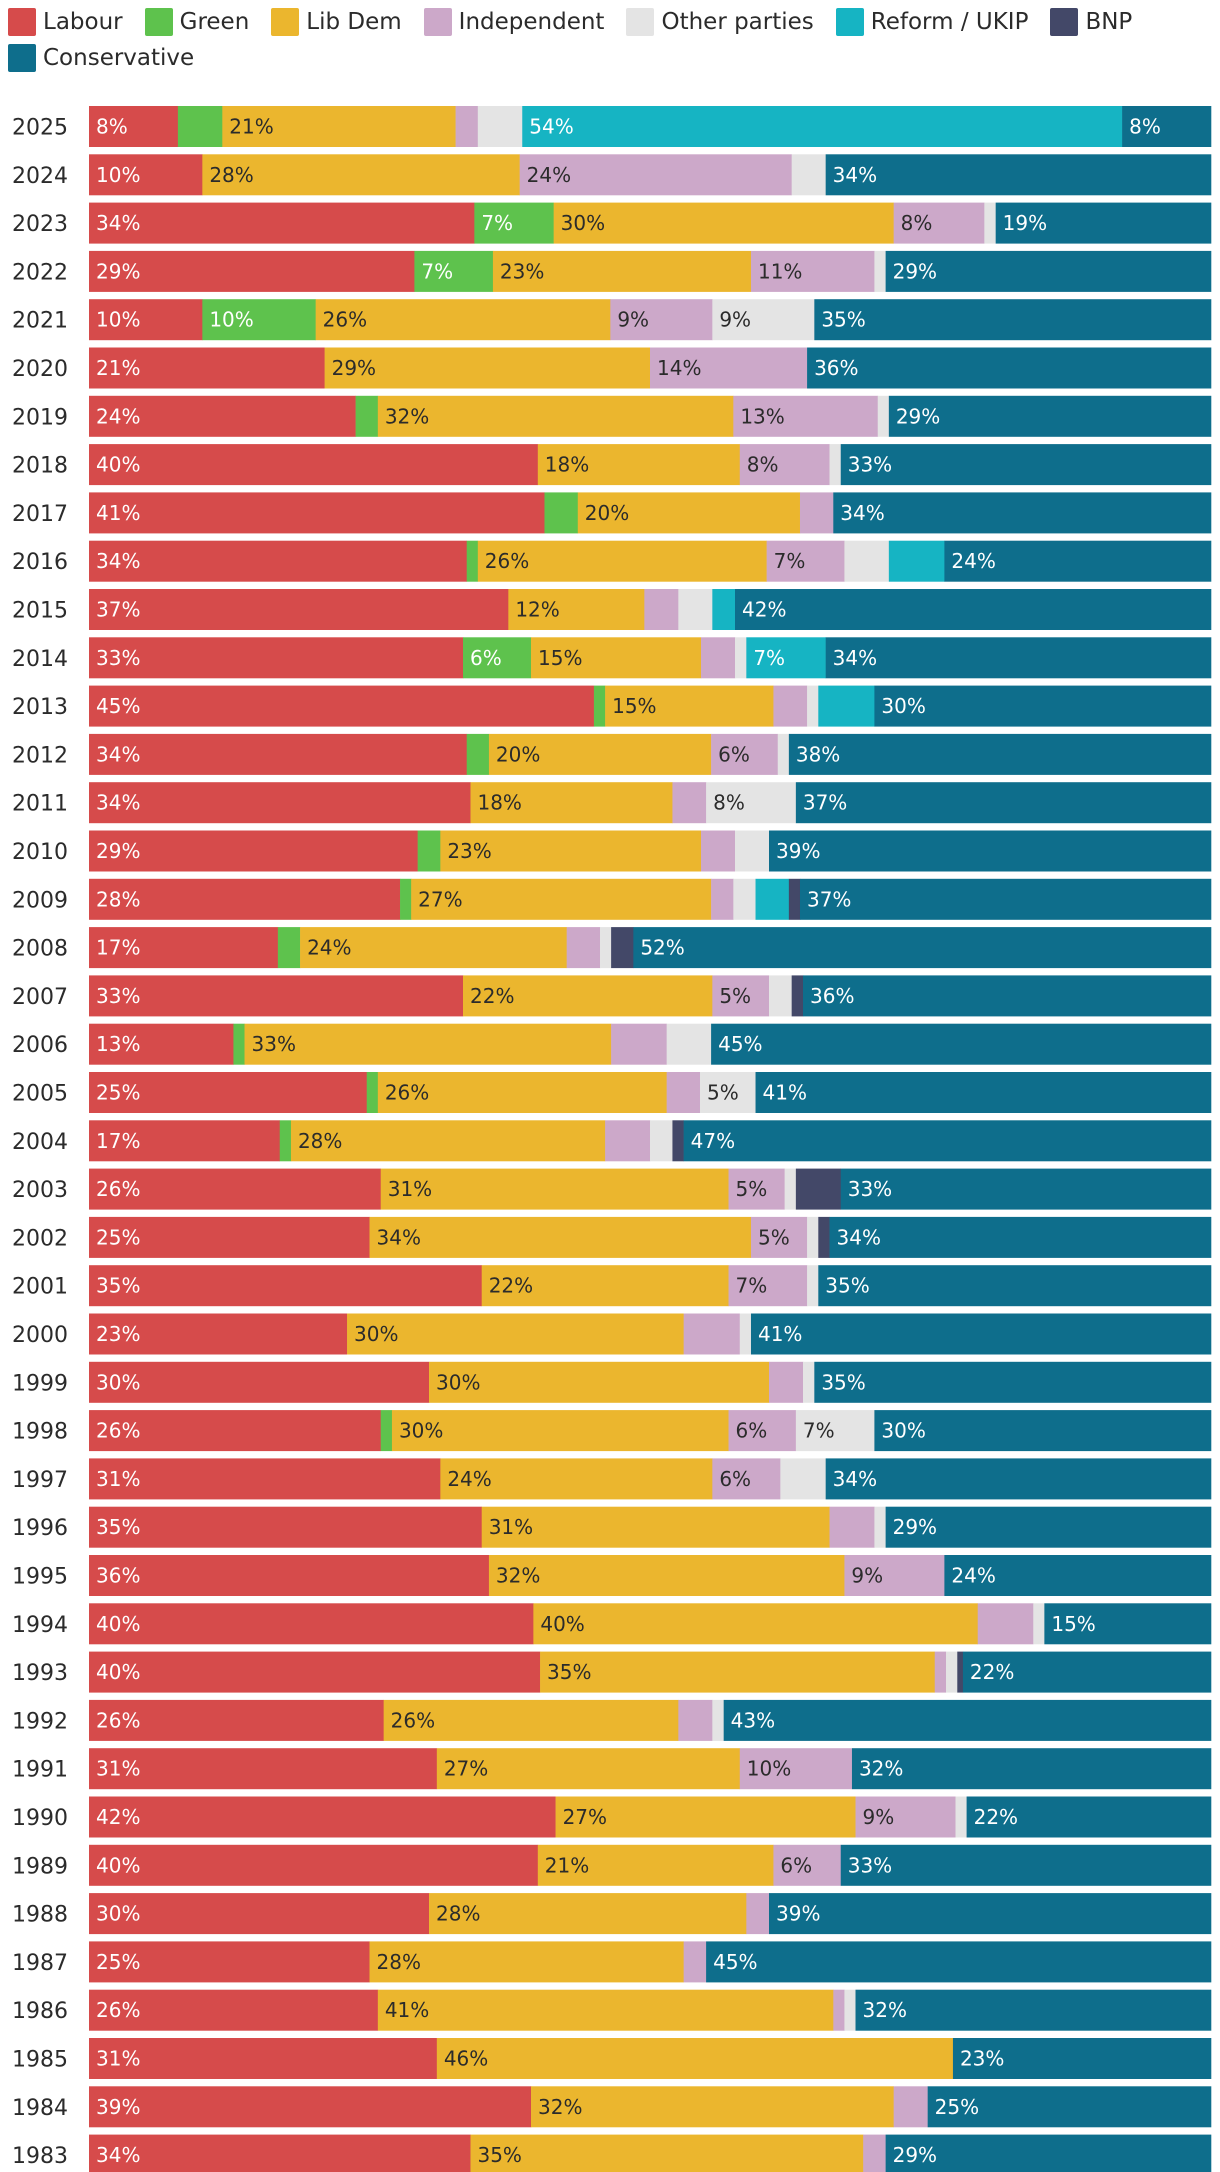  Describe the element at coordinates (118, 175) in the screenshot. I see `data-label: 10%` at that location.